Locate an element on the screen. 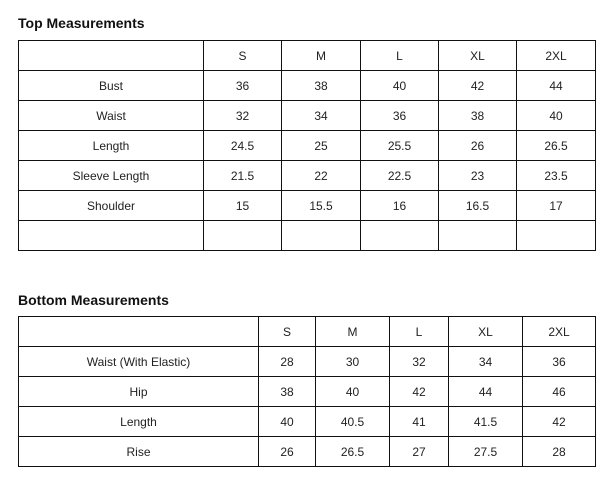 The width and height of the screenshot is (615, 487). table-cell: 16.5 is located at coordinates (477, 205).